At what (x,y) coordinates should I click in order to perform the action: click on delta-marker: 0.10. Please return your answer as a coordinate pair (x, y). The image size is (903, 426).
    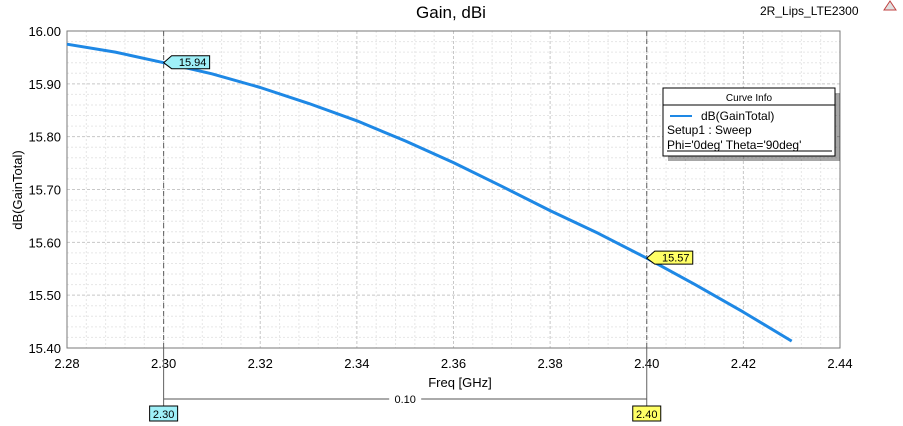
    Looking at the image, I should click on (405, 399).